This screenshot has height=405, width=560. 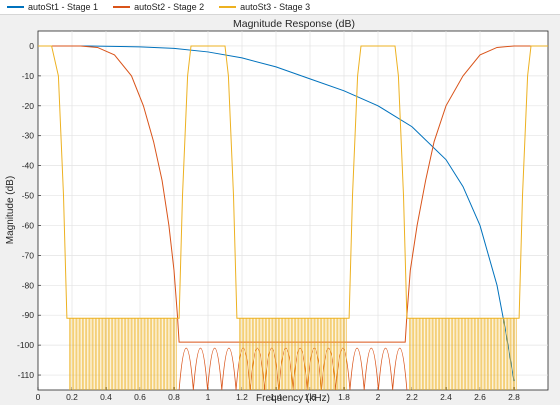 I want to click on x-tick-label: 0.6, so click(x=140, y=397).